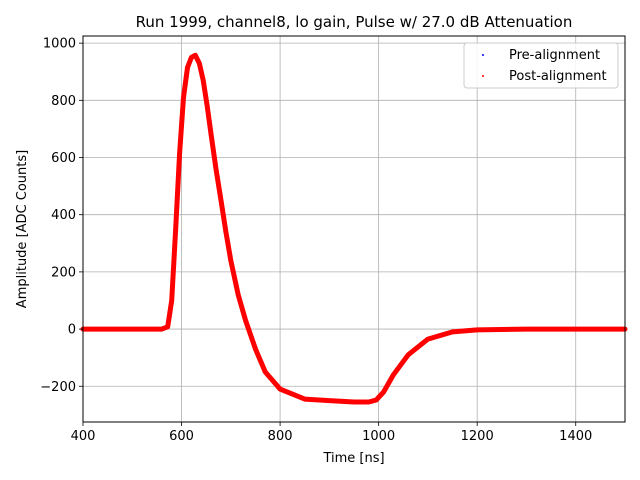  What do you see at coordinates (378, 436) in the screenshot?
I see `x-tick-label: 1000` at bounding box center [378, 436].